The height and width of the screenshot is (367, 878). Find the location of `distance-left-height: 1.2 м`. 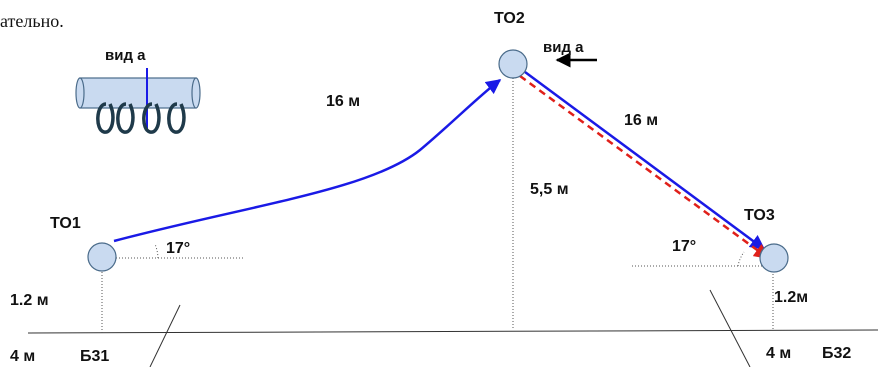

distance-left-height: 1.2 м is located at coordinates (29, 300).